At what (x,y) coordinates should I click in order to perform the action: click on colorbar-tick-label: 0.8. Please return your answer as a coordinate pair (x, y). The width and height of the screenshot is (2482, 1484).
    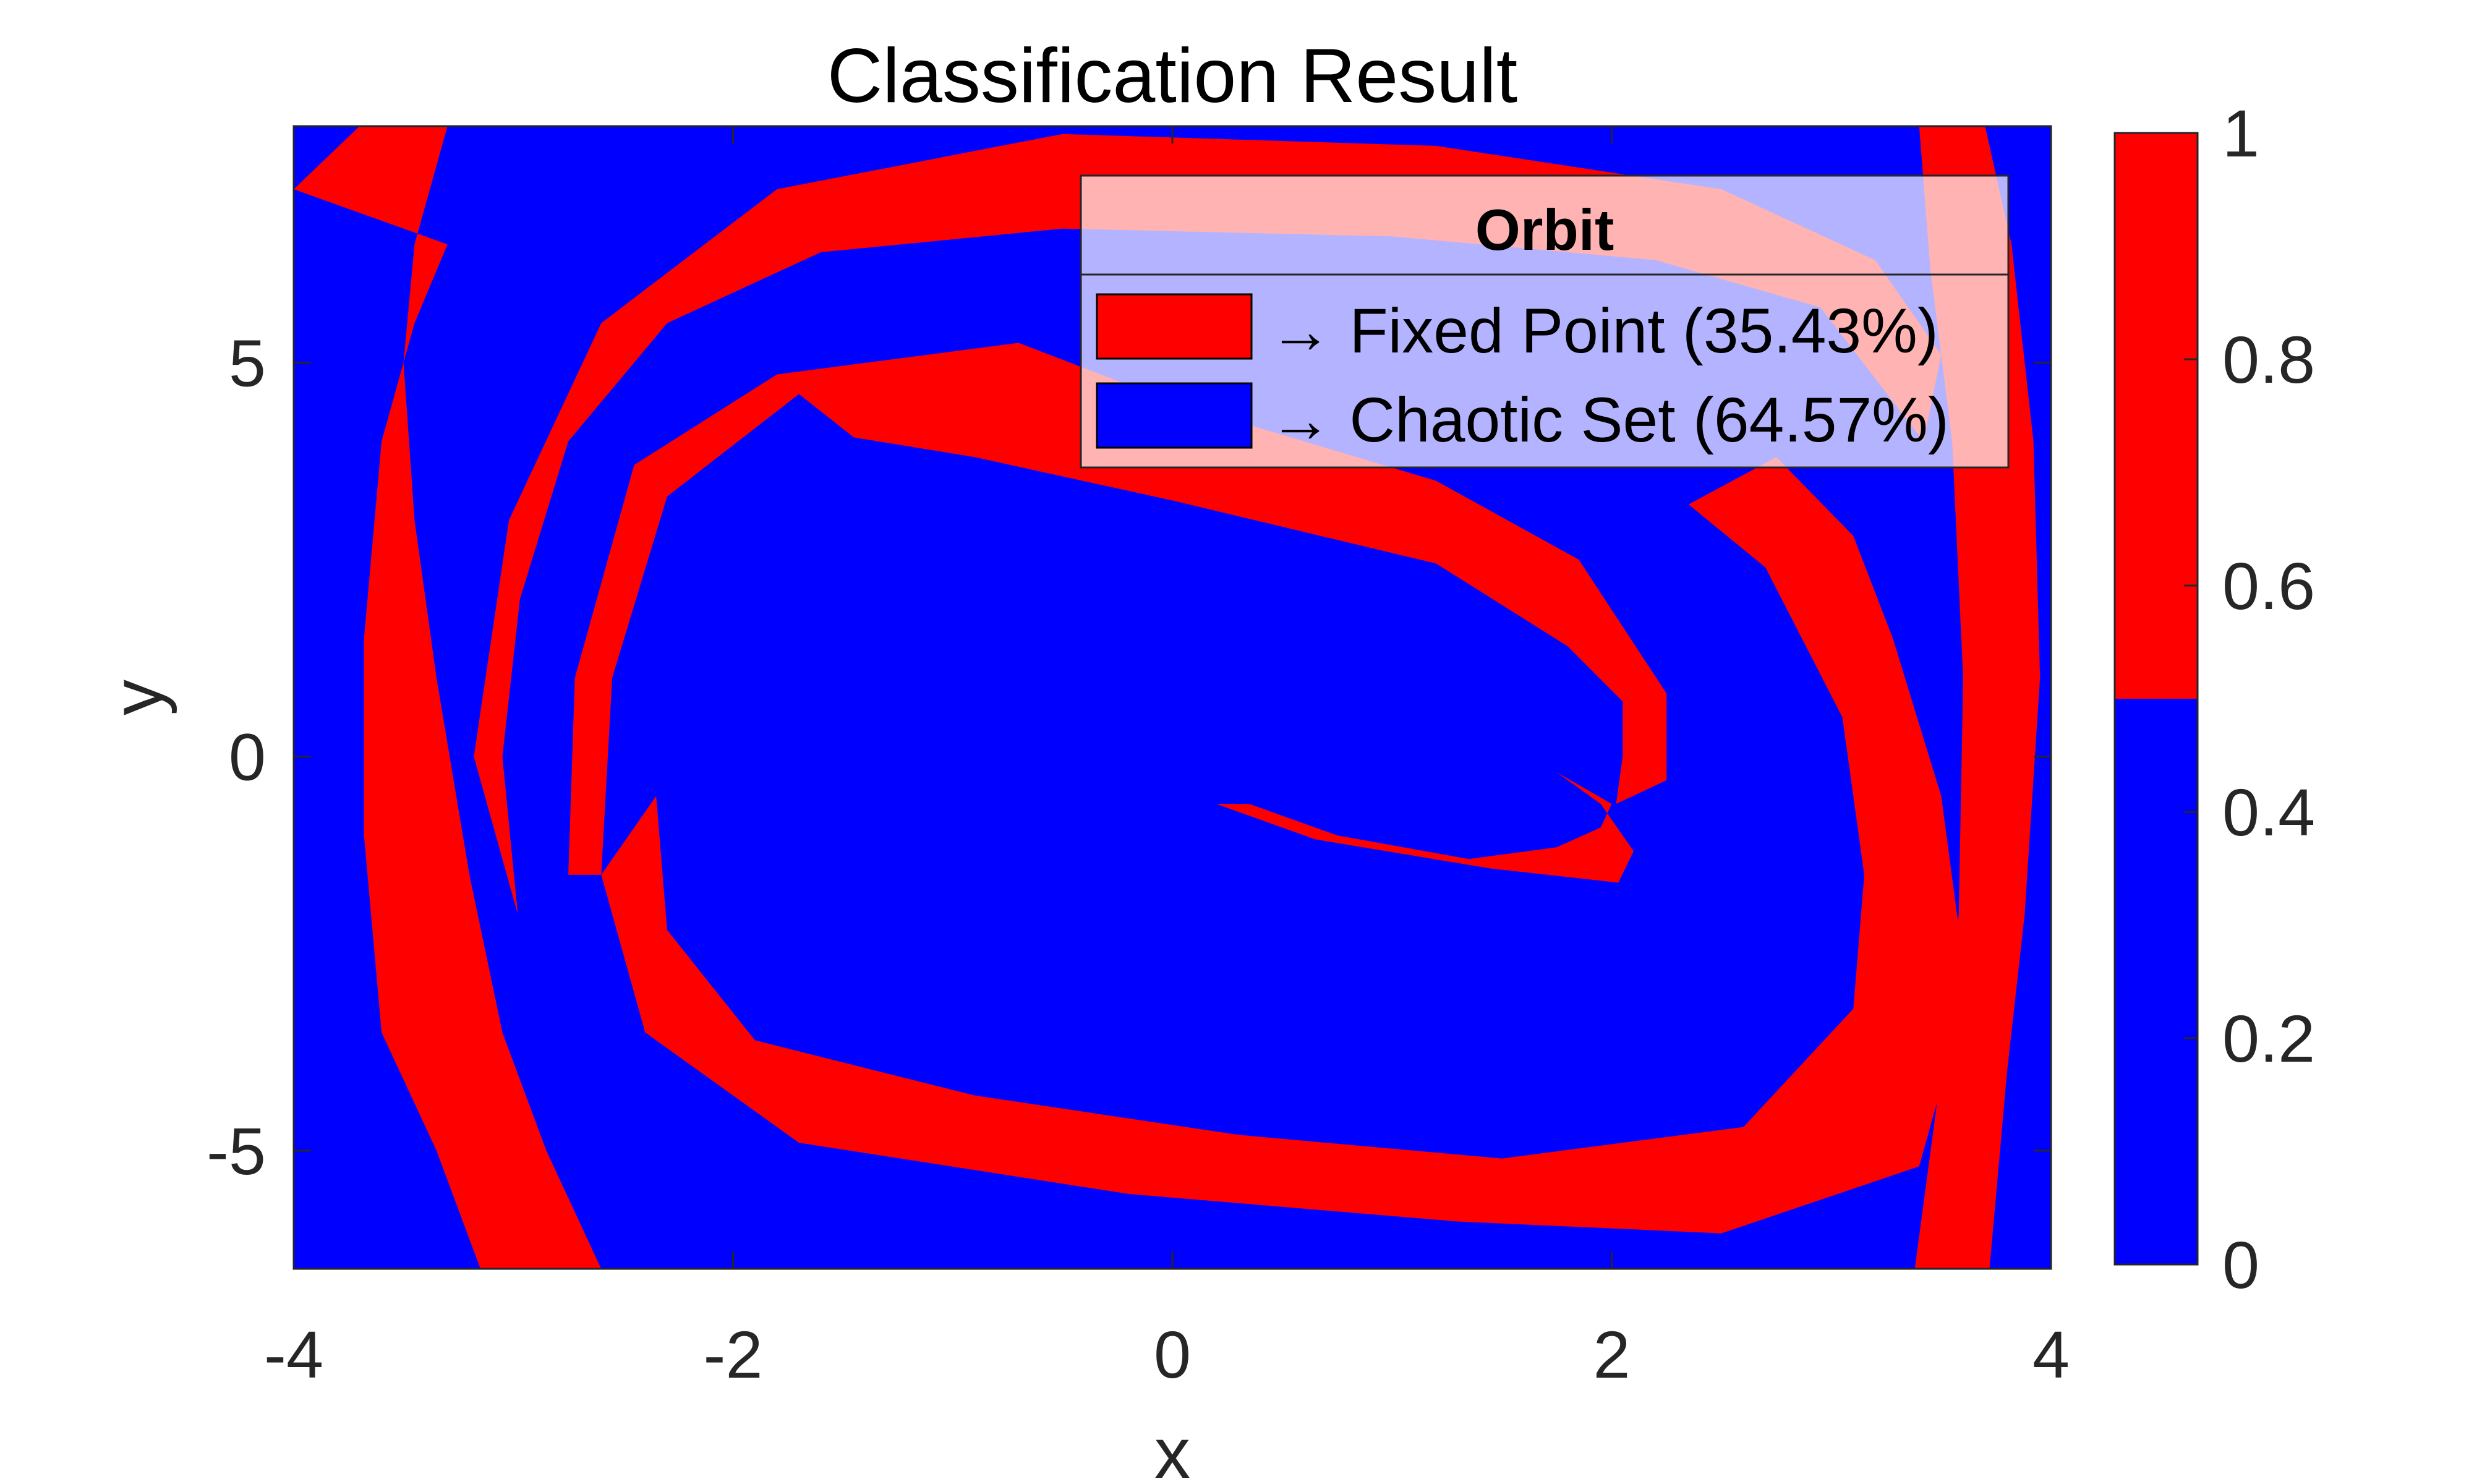
    Looking at the image, I should click on (2268, 359).